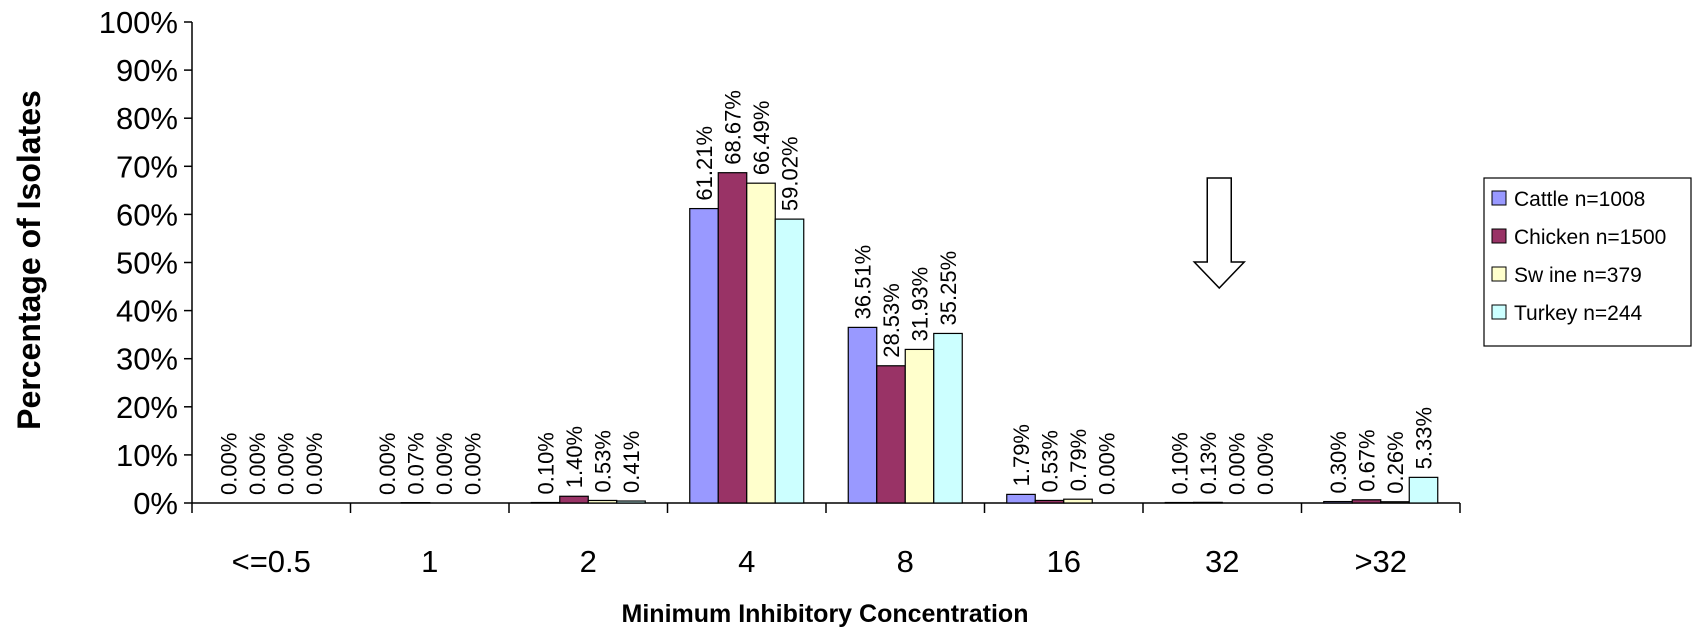 The image size is (1694, 631). Describe the element at coordinates (147, 311) in the screenshot. I see `y-tick-label: 40%` at that location.